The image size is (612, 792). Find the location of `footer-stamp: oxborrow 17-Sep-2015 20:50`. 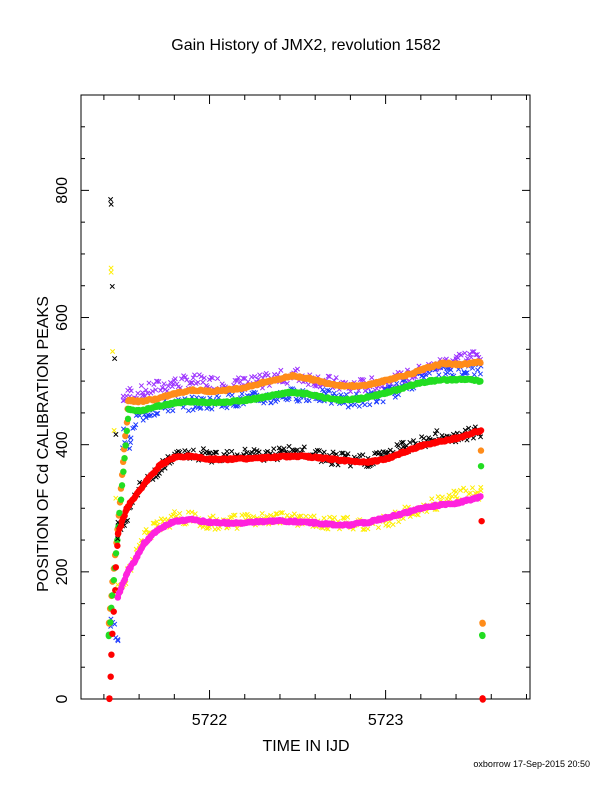

footer-stamp: oxborrow 17-Sep-2015 20:50 is located at coordinates (531, 764).